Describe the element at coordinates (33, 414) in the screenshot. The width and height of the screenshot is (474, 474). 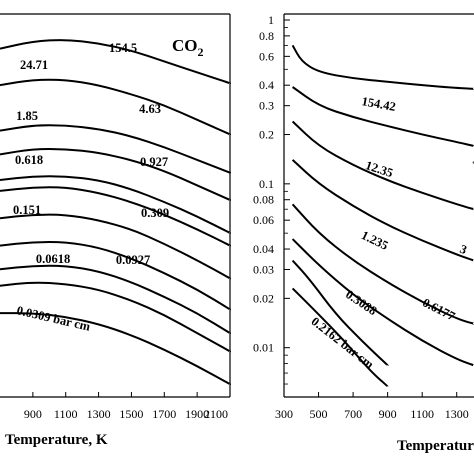
I see `left-x-tick-label-0: 900` at that location.